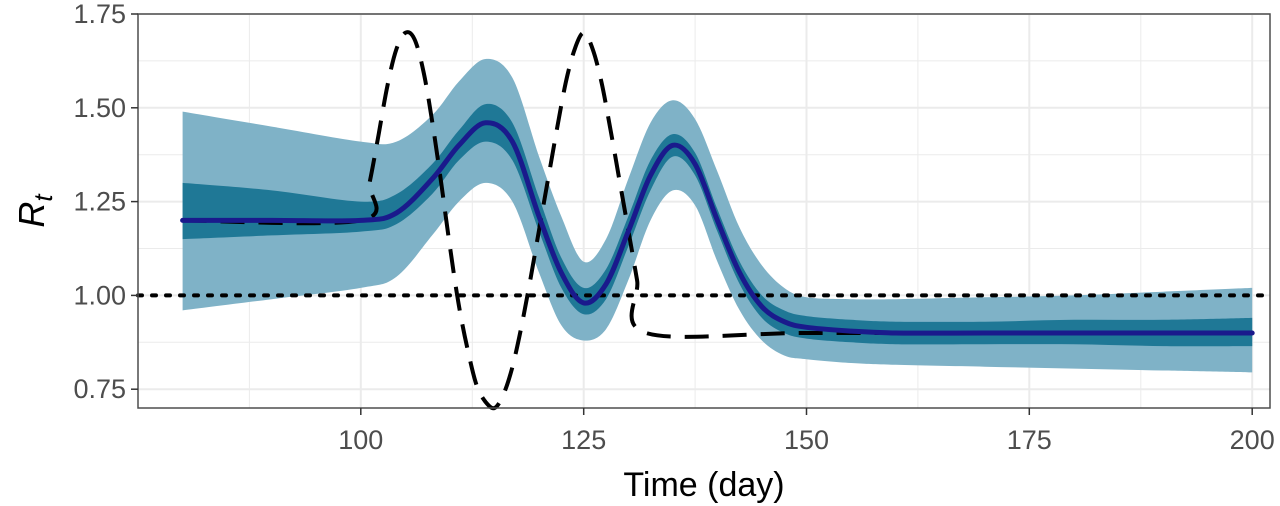 The image size is (1280, 506). What do you see at coordinates (99, 14) in the screenshot?
I see `y-tick-label: 1.75` at bounding box center [99, 14].